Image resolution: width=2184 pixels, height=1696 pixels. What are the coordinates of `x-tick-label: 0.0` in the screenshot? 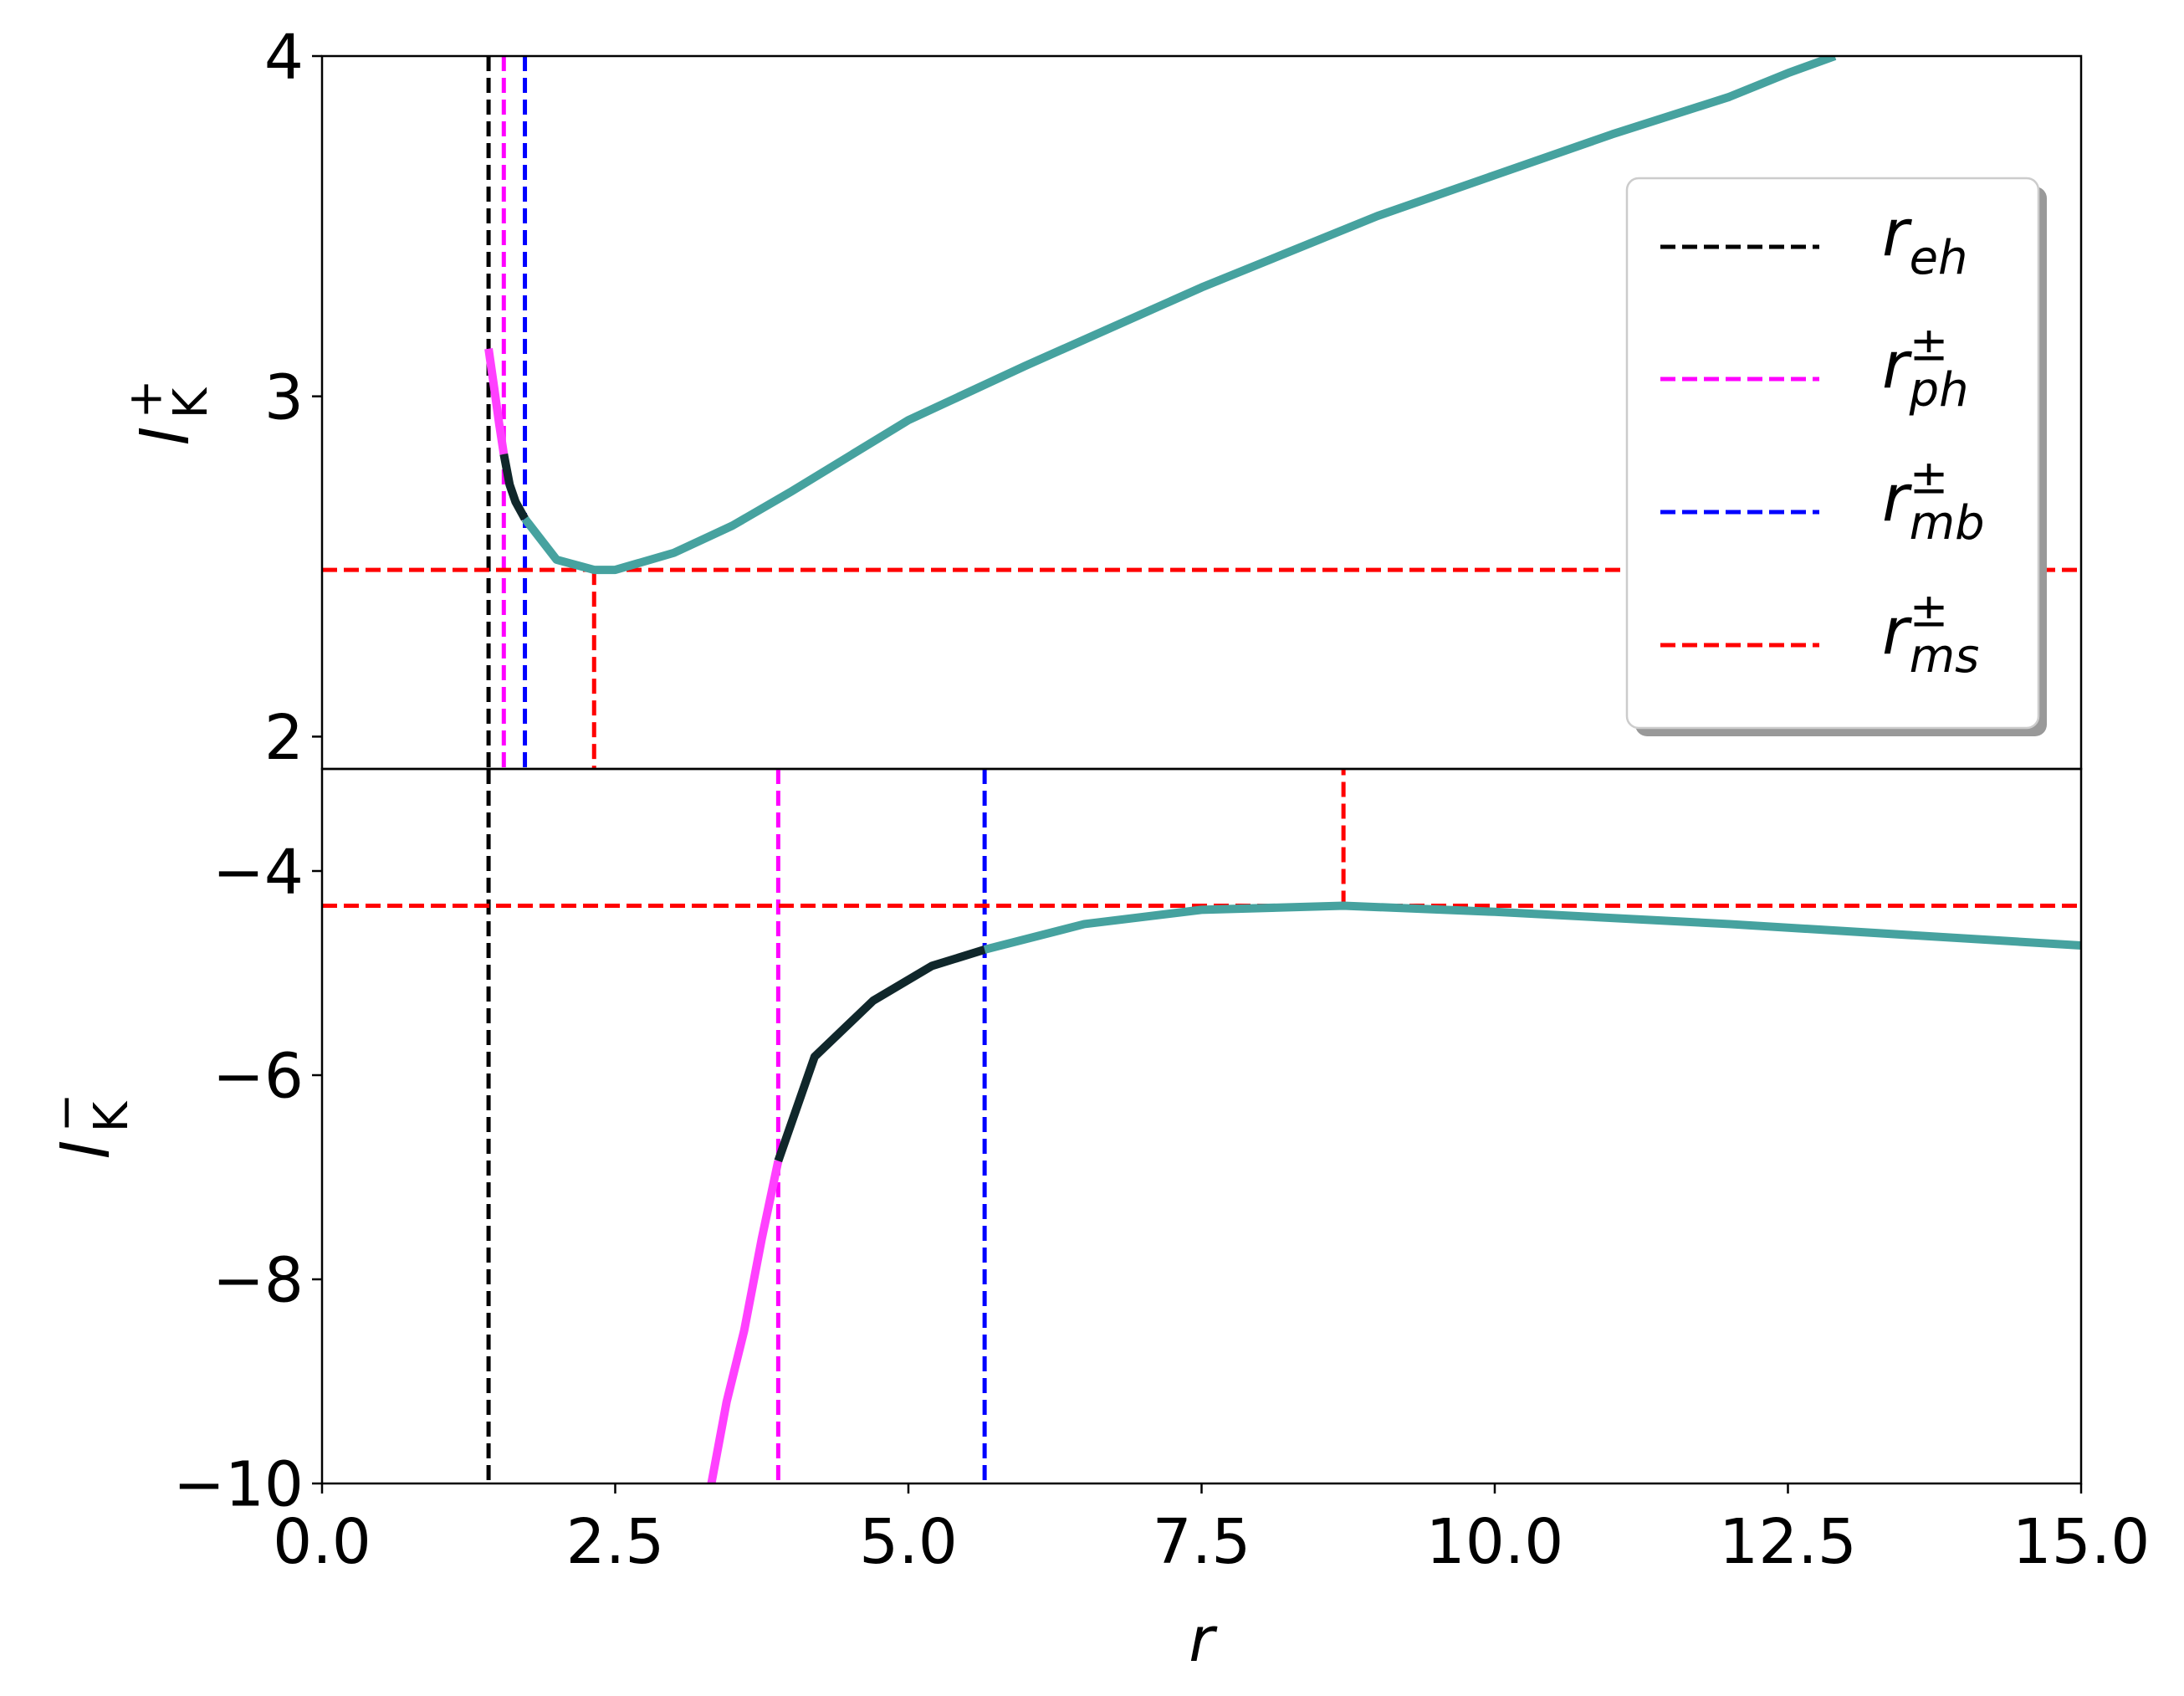 It's located at (322, 1542).